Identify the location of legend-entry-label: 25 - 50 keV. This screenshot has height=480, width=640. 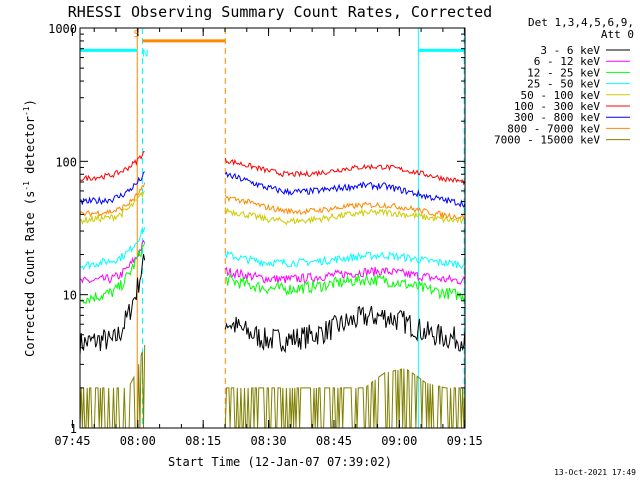
(563, 84).